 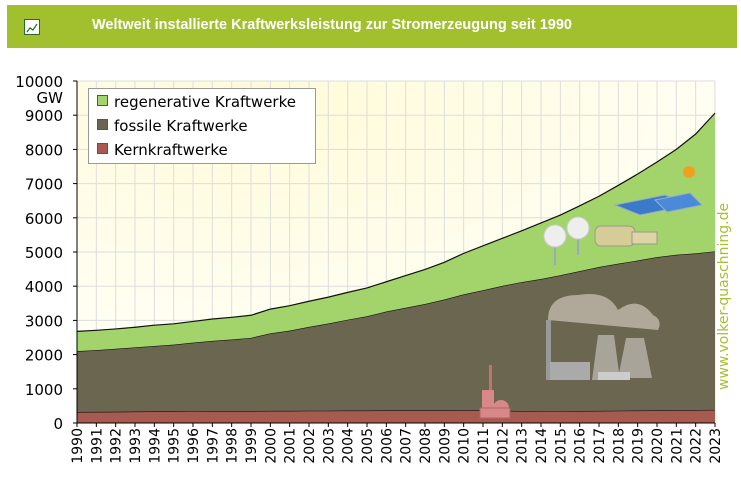 What do you see at coordinates (566, 240) in the screenshot?
I see `wind-turbine-icon` at bounding box center [566, 240].